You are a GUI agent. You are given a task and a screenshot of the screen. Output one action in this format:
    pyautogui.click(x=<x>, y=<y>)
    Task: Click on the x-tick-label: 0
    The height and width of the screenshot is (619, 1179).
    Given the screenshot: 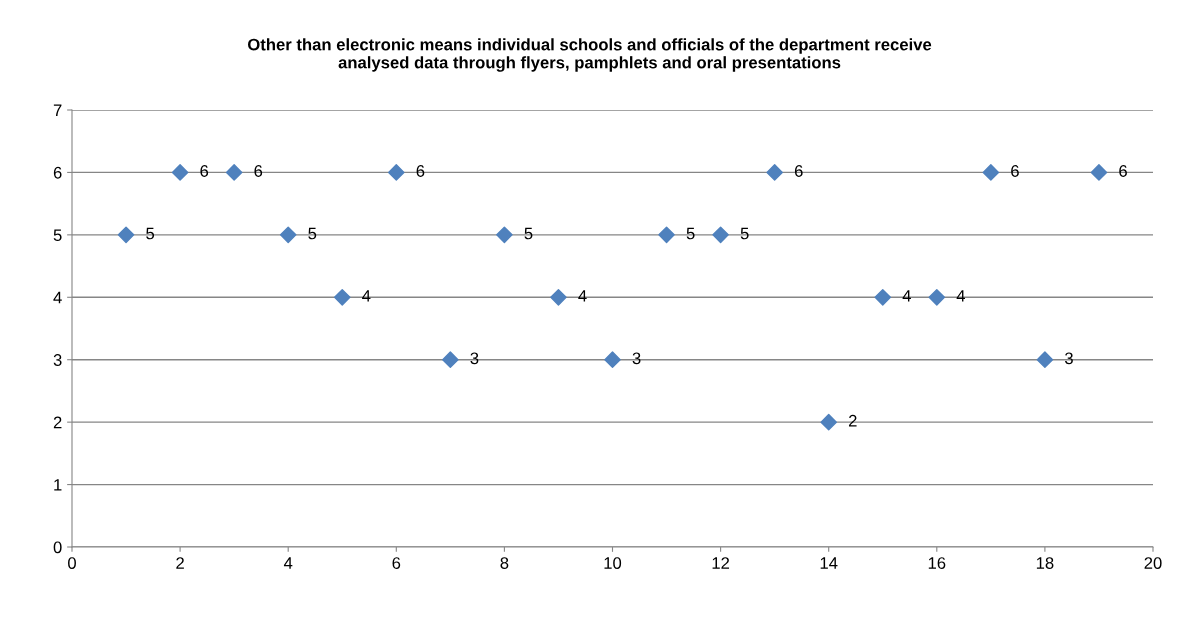 What is the action you would take?
    pyautogui.click(x=72, y=563)
    